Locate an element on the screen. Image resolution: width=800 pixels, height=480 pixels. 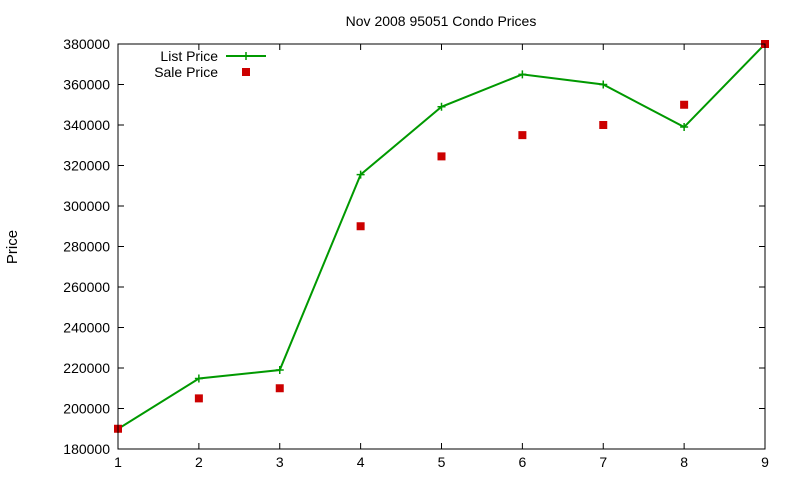
legend-label: List Price is located at coordinates (189, 56).